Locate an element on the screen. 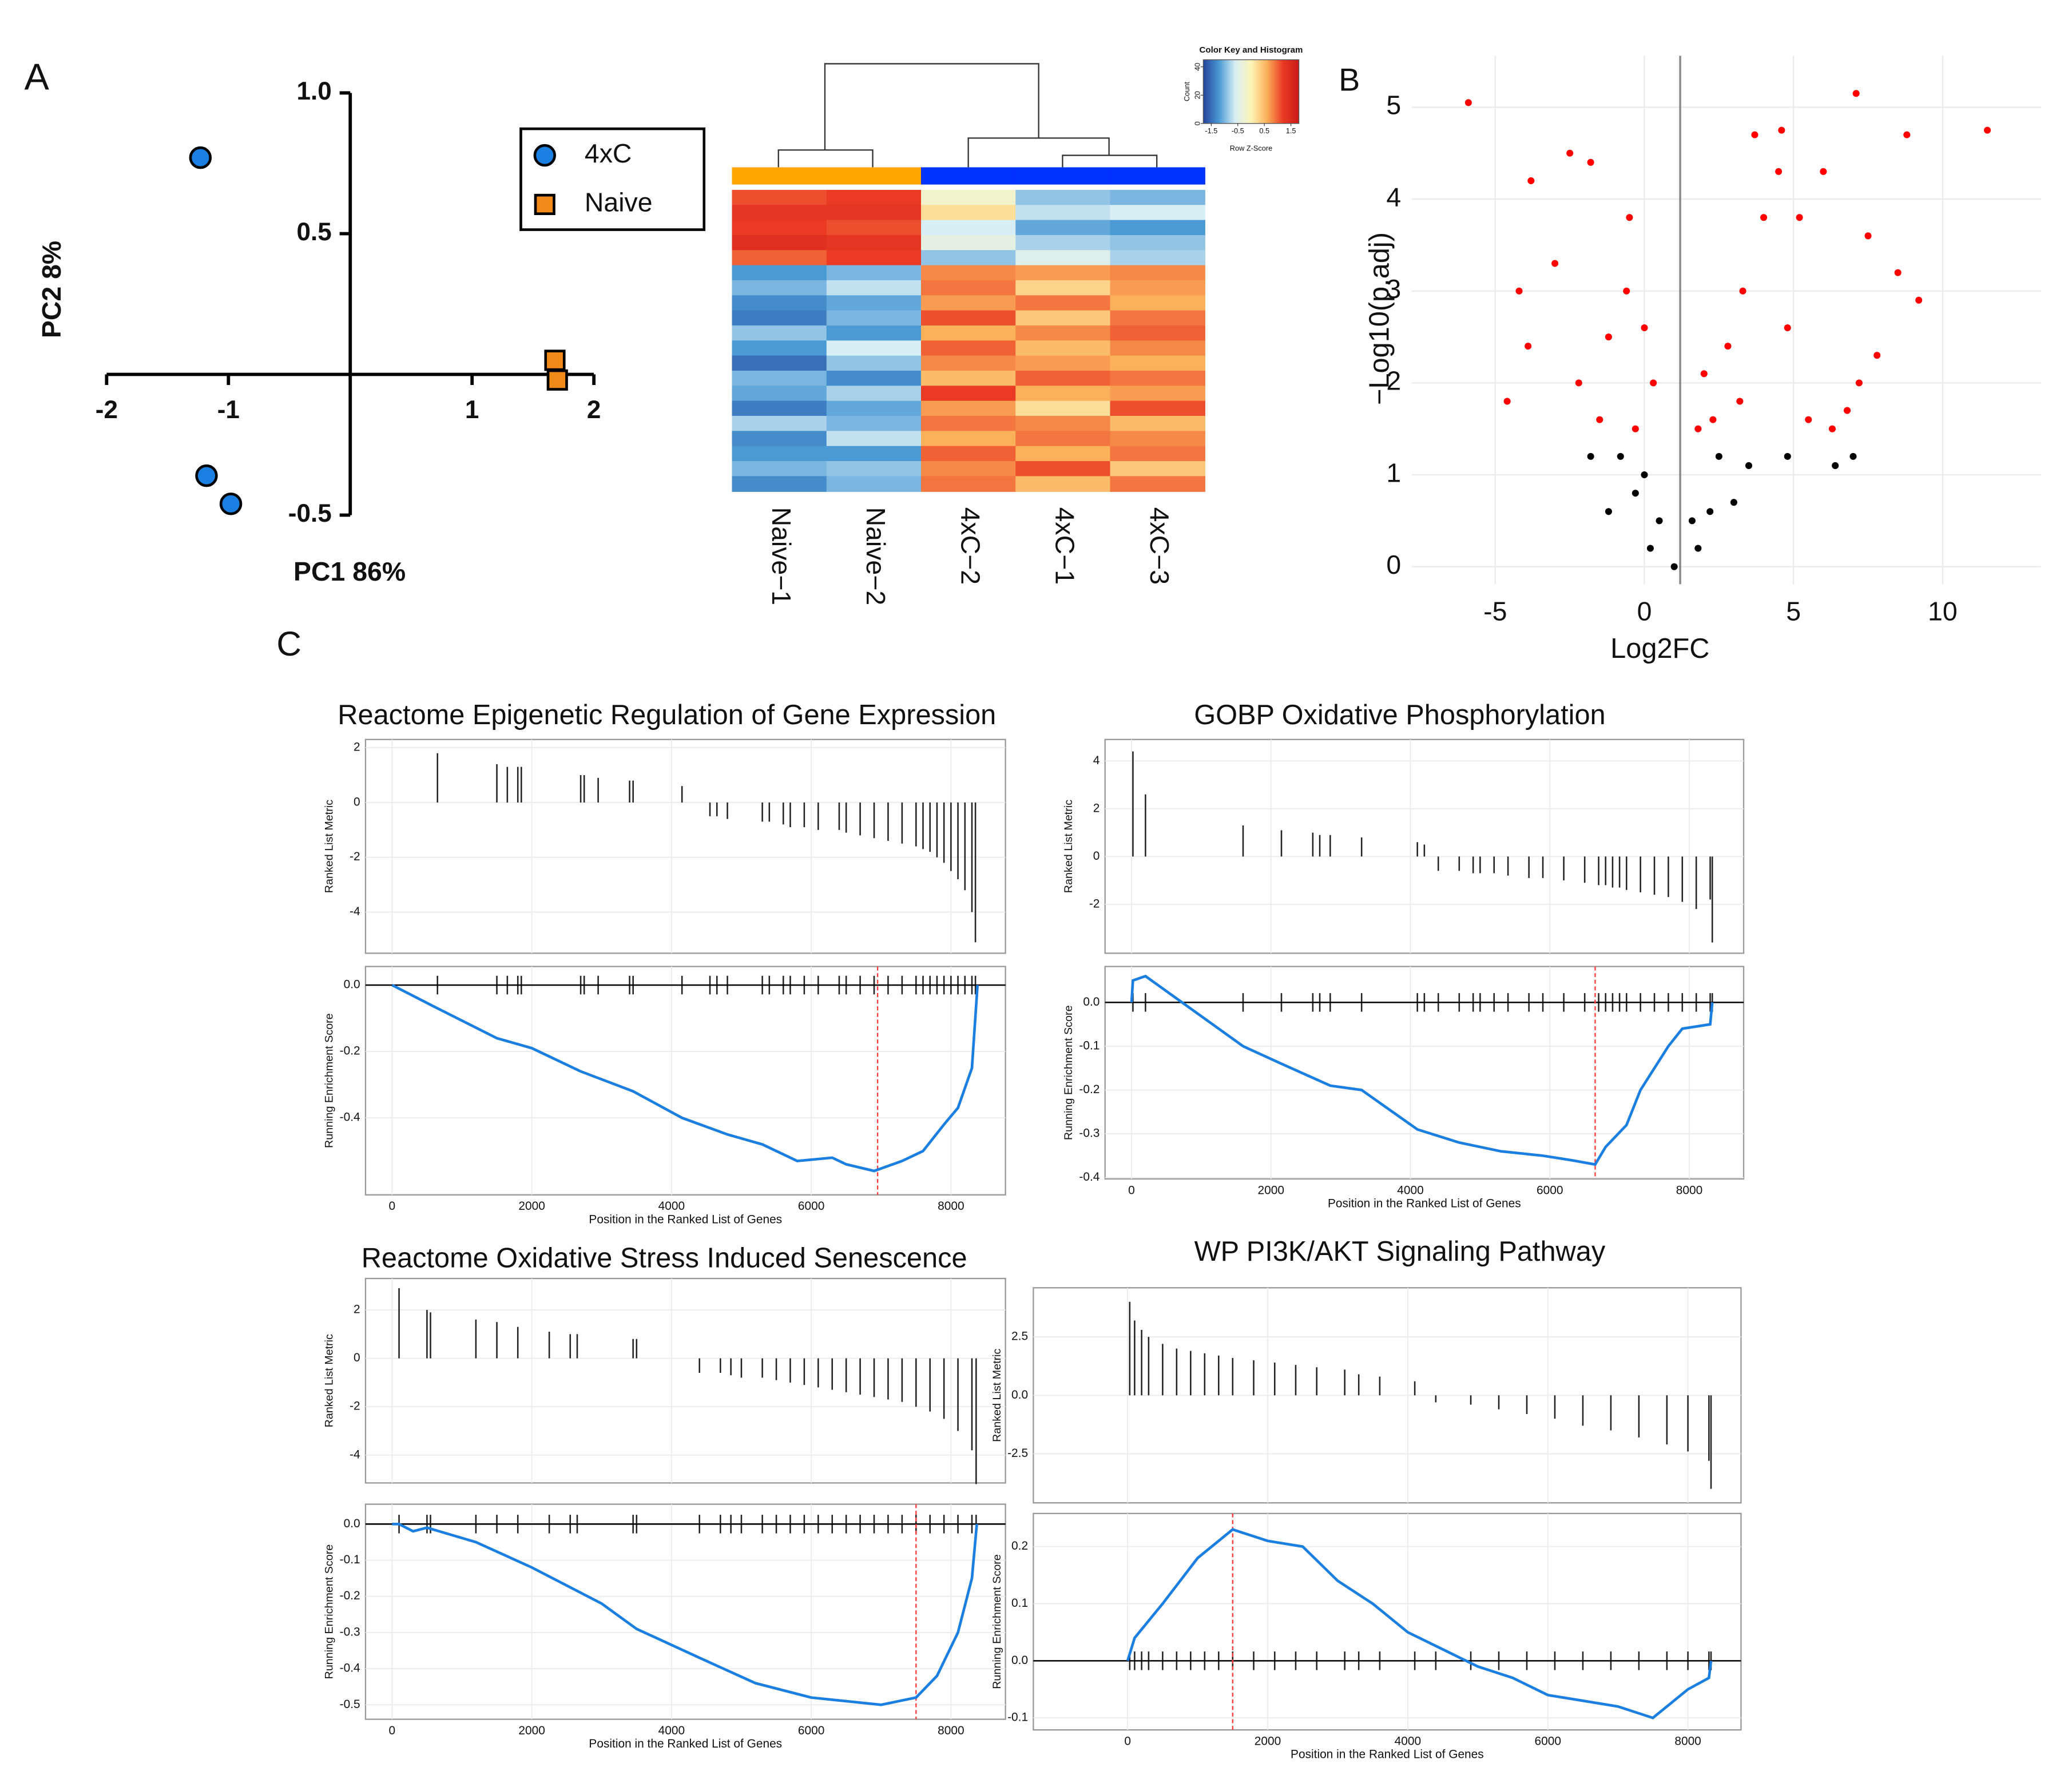 This screenshot has width=2072, height=1779. key-ylabel: Count is located at coordinates (1186, 91).